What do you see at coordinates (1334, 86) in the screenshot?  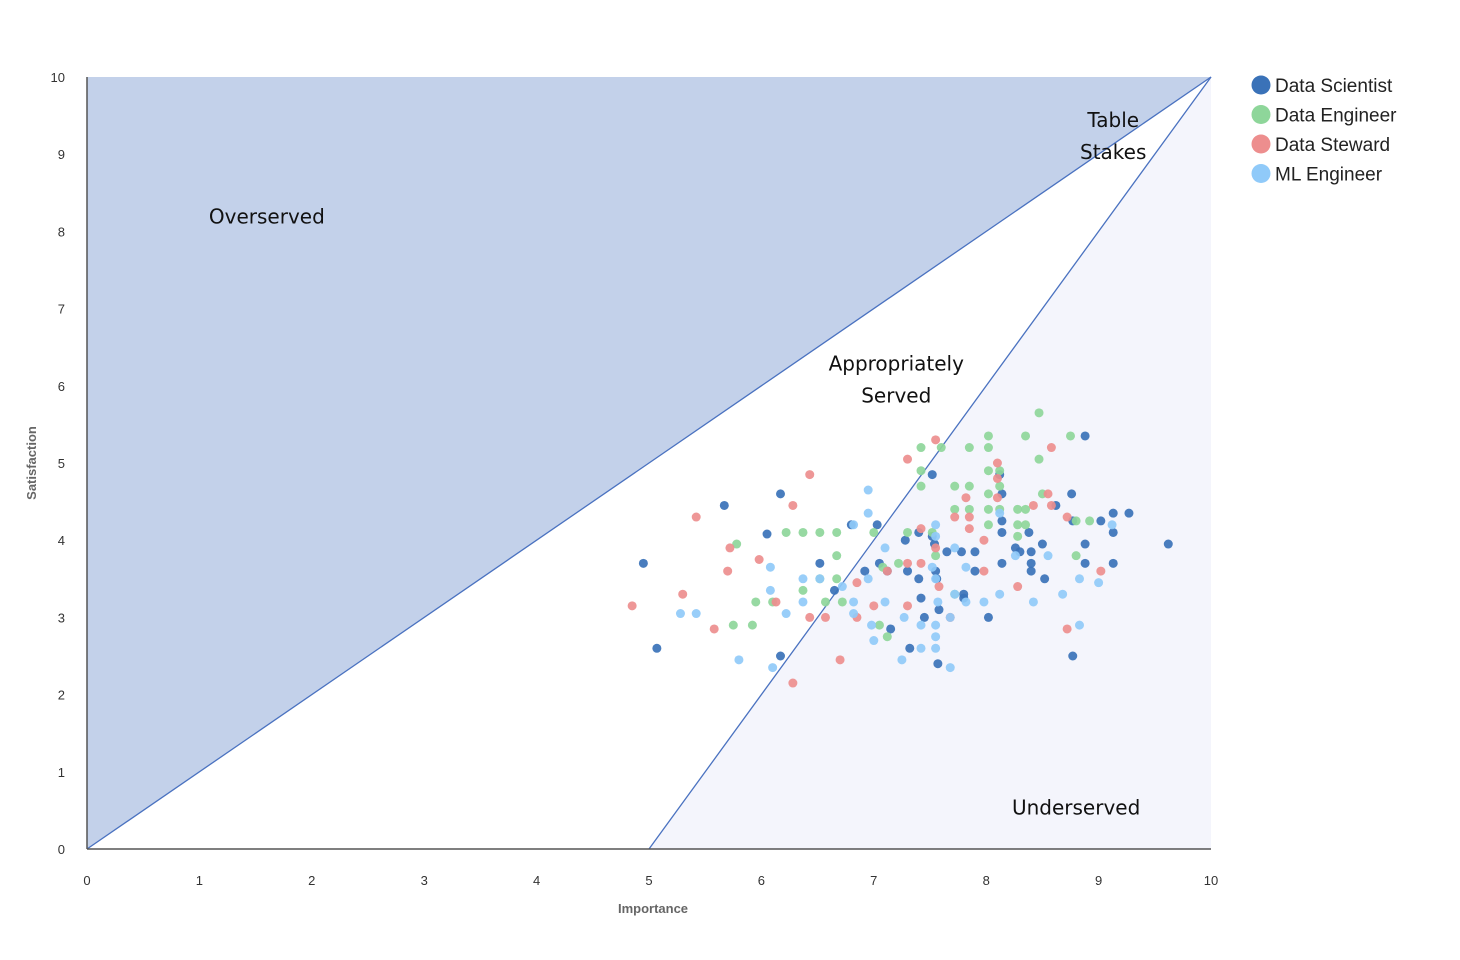 I see `legend-label-data-scientist: Data Scientist` at bounding box center [1334, 86].